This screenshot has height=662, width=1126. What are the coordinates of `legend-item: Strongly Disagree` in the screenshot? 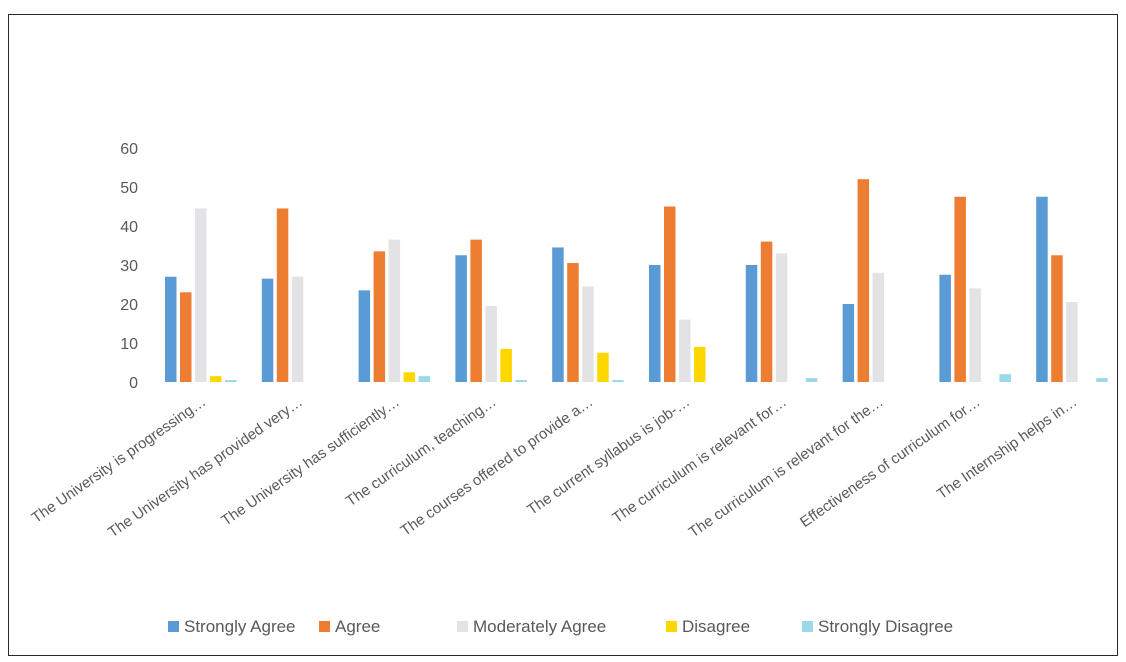 It's located at (877, 626).